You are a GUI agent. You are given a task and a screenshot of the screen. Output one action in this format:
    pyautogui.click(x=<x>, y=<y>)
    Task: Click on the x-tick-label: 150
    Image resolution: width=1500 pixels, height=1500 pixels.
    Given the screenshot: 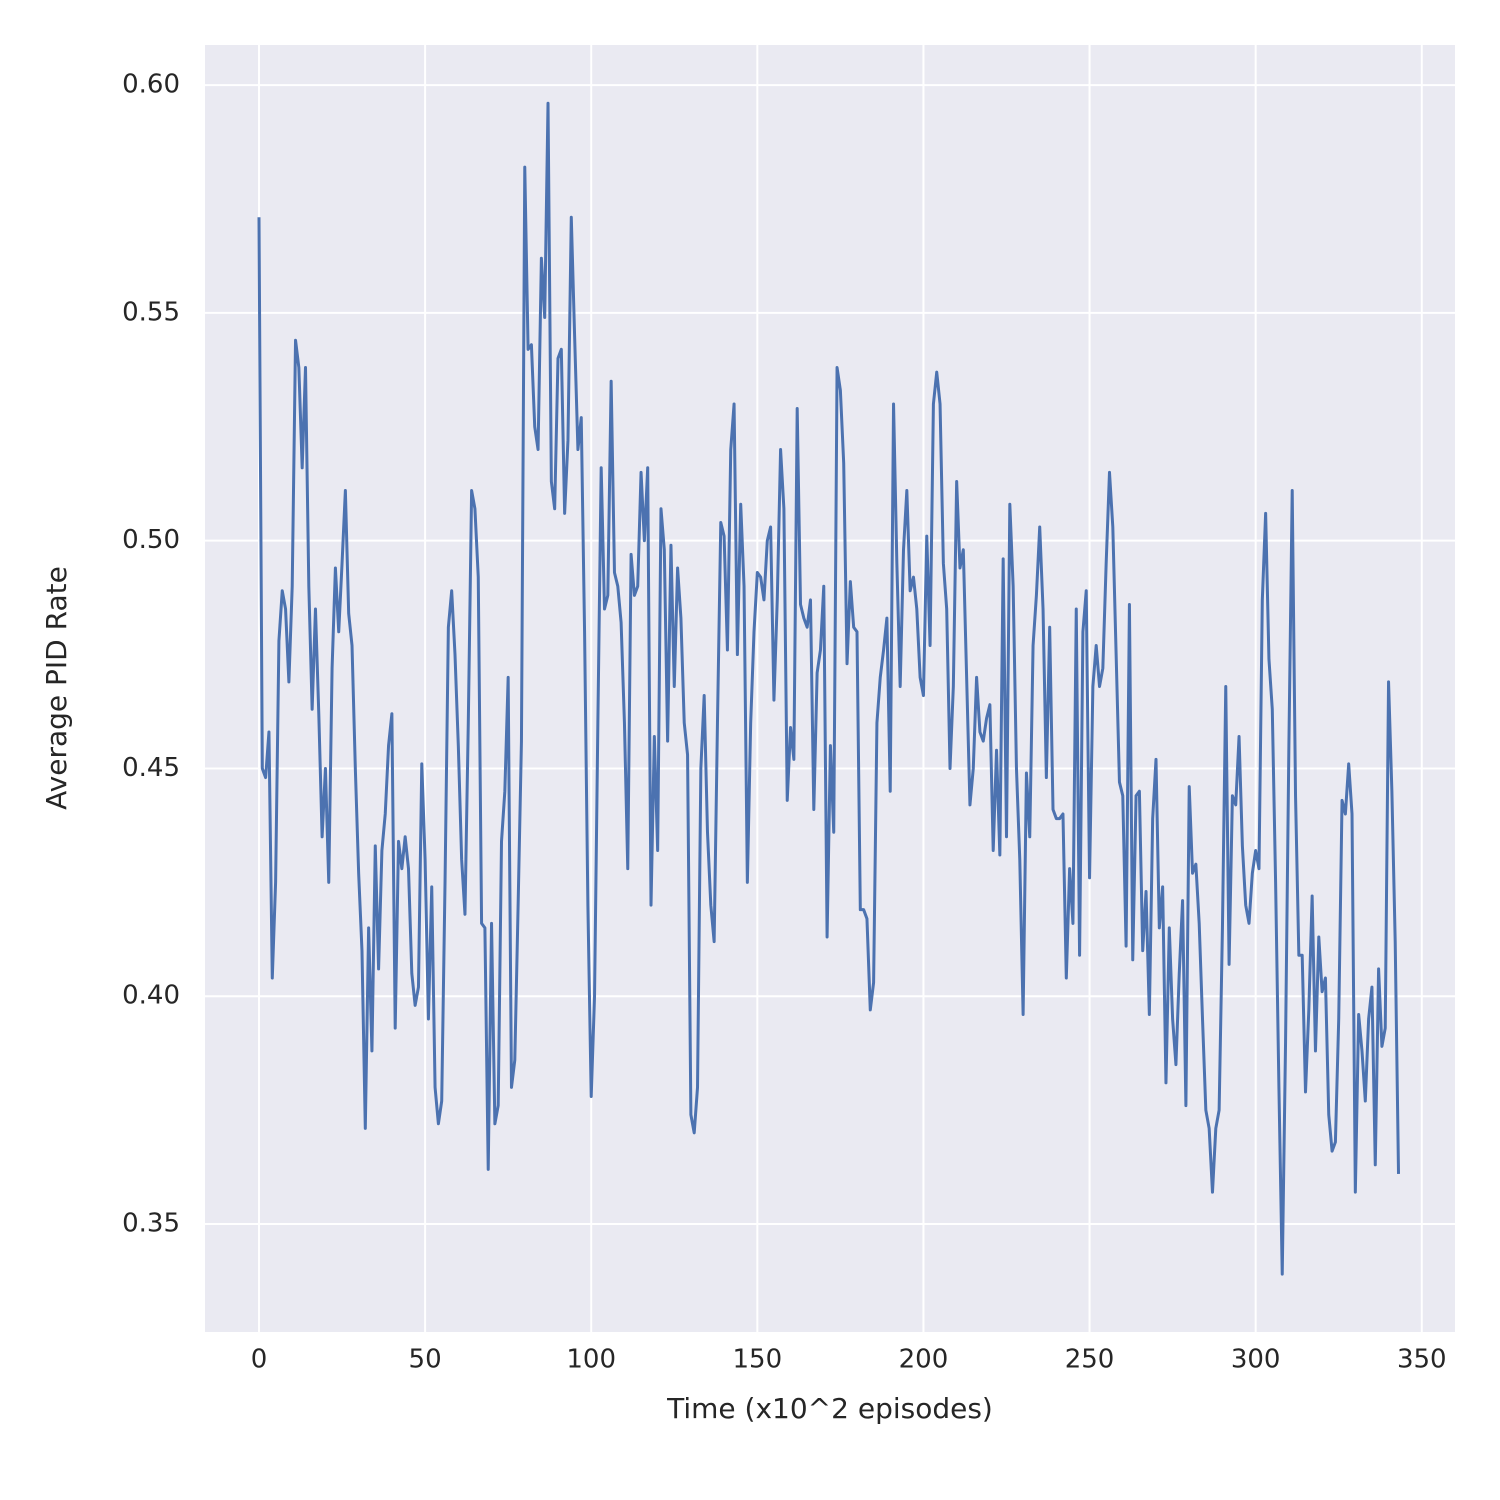 What is the action you would take?
    pyautogui.click(x=758, y=1360)
    